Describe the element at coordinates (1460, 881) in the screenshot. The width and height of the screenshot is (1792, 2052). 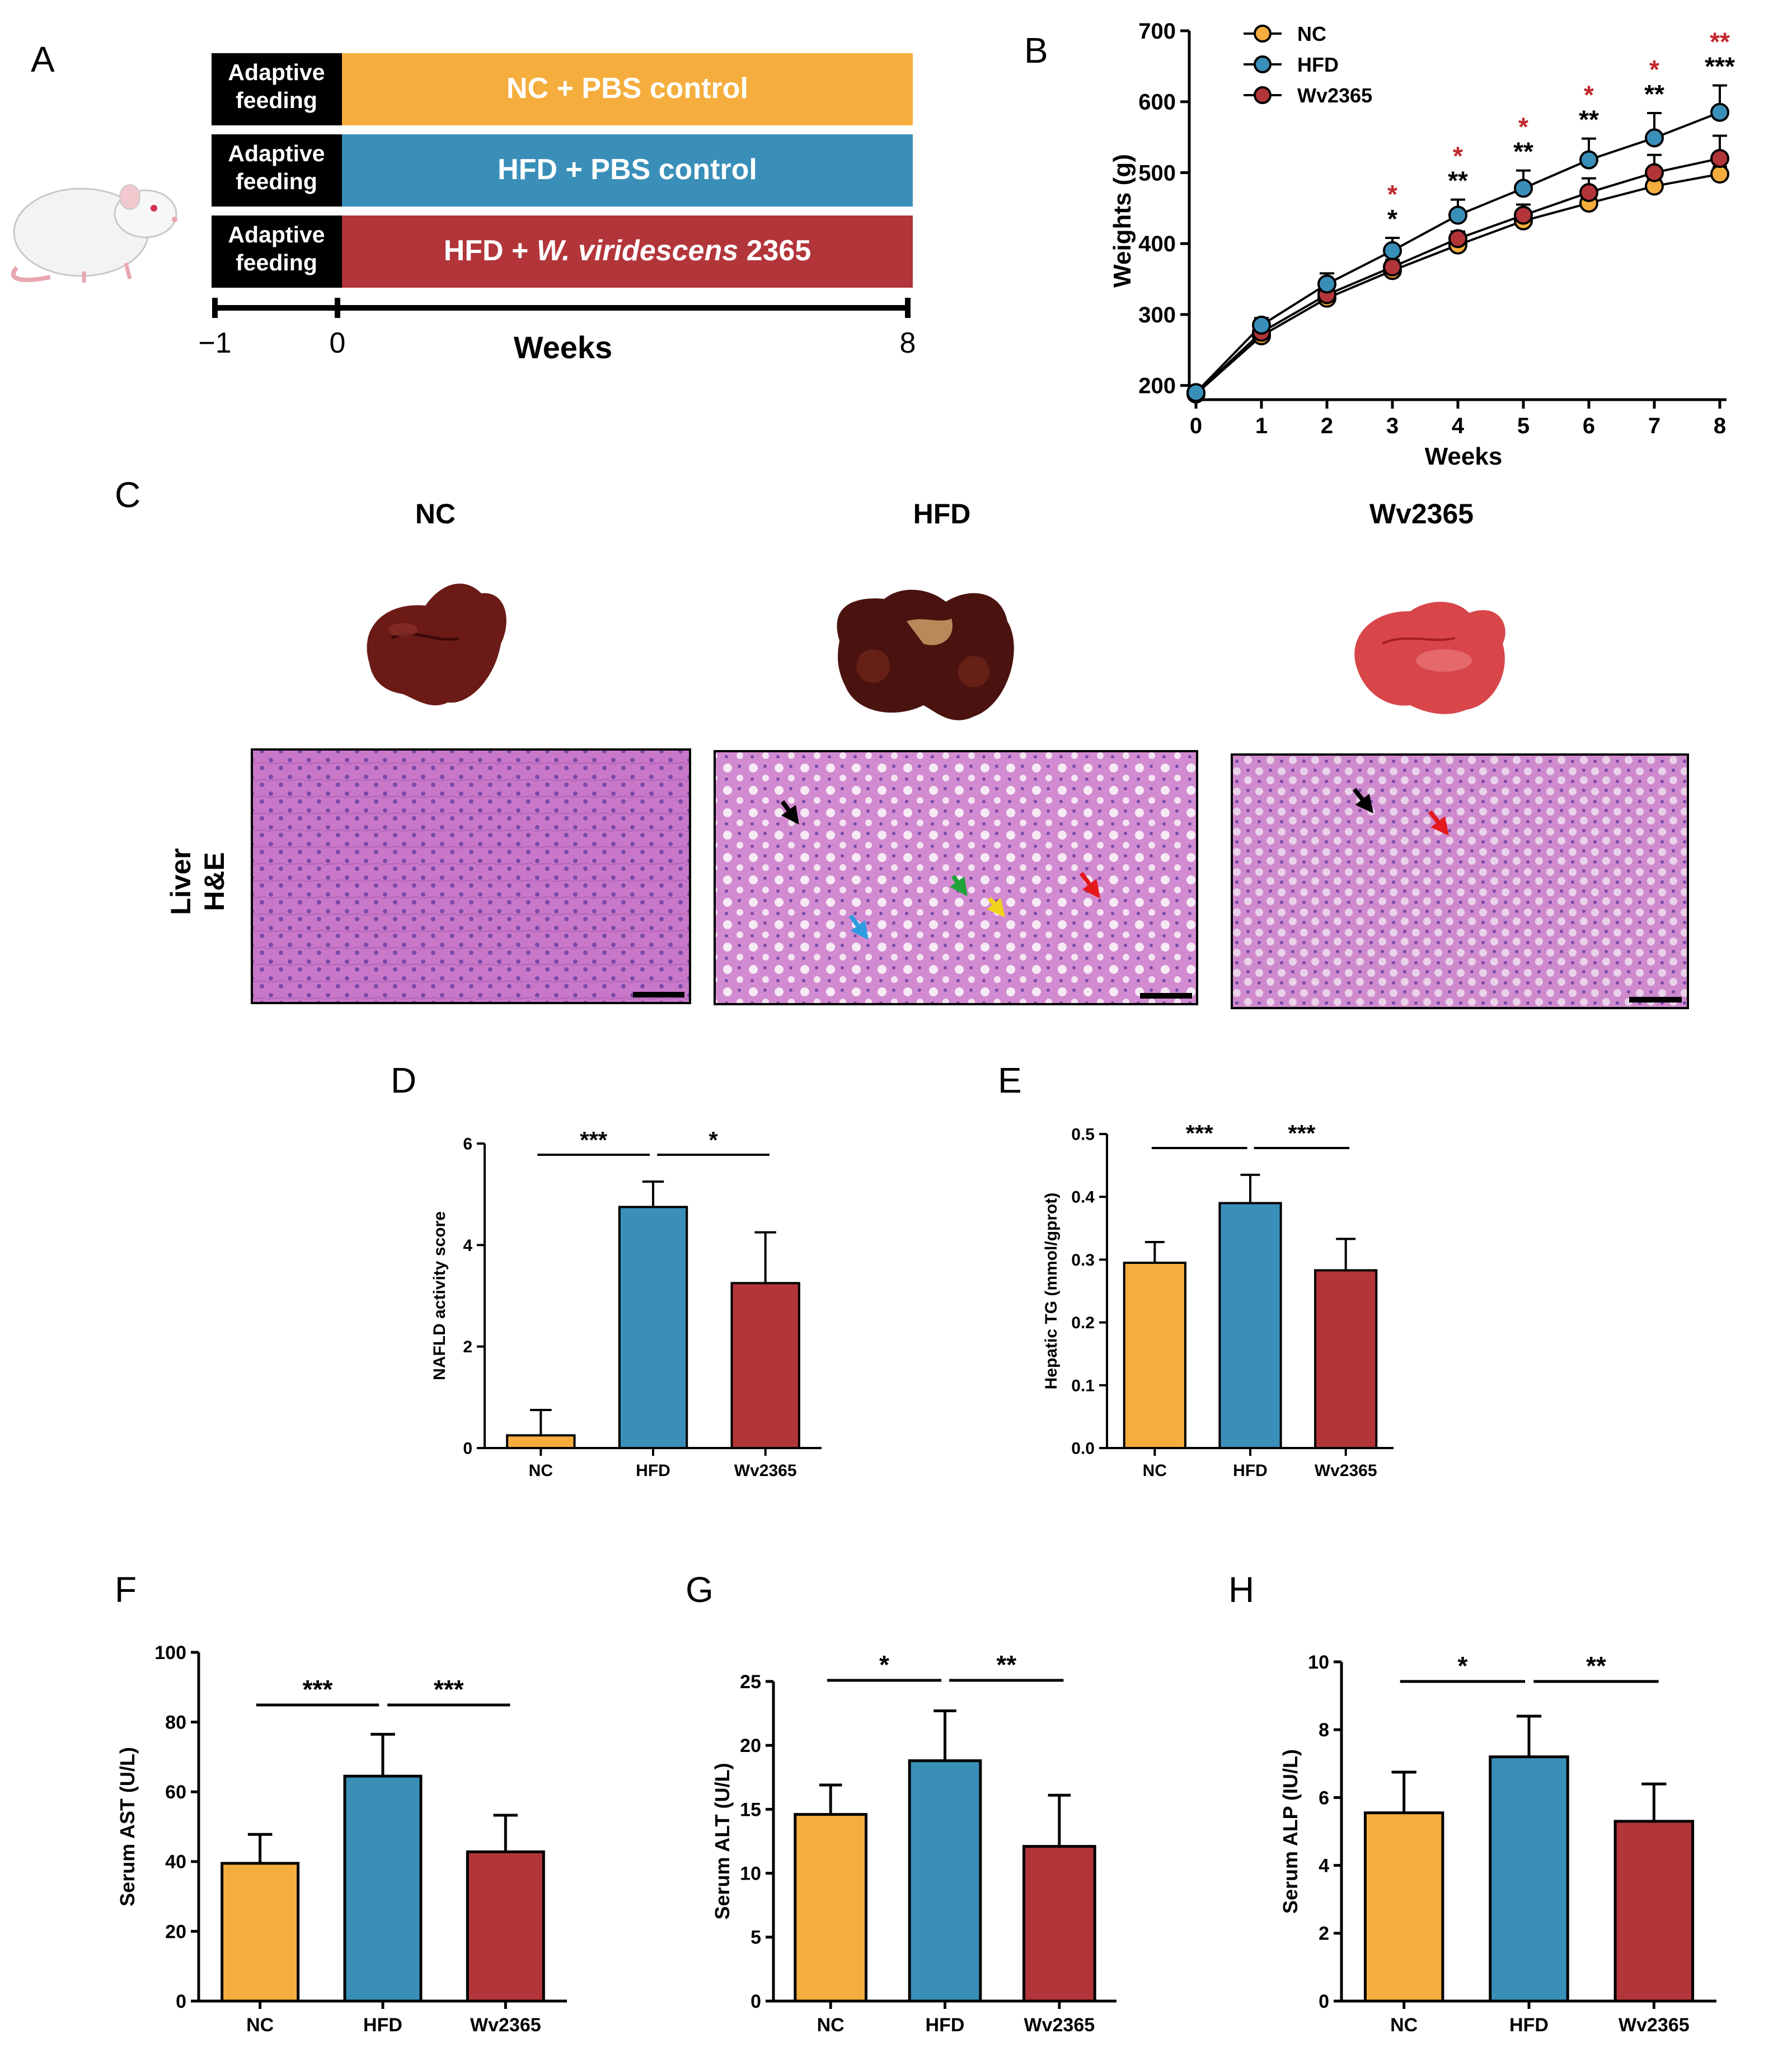
I see `he-image-wv` at that location.